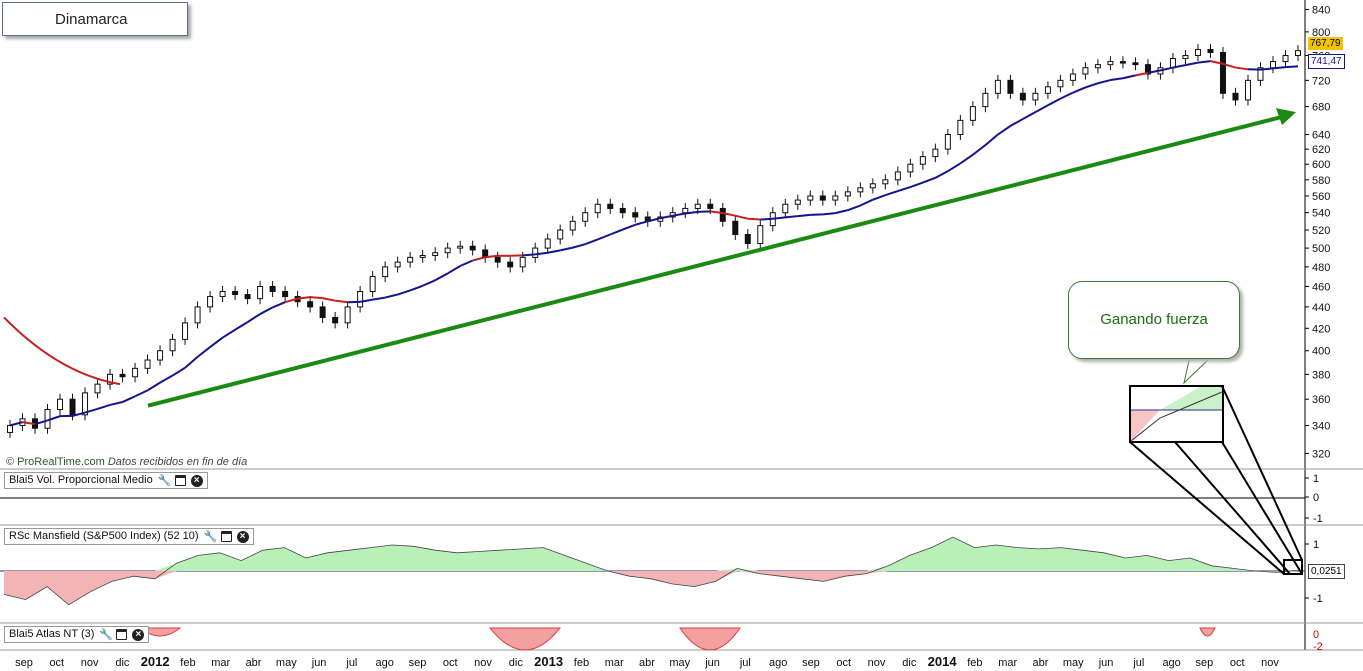 This screenshot has width=1363, height=671. Describe the element at coordinates (1198, 370) in the screenshot. I see `callout-pointer` at that location.